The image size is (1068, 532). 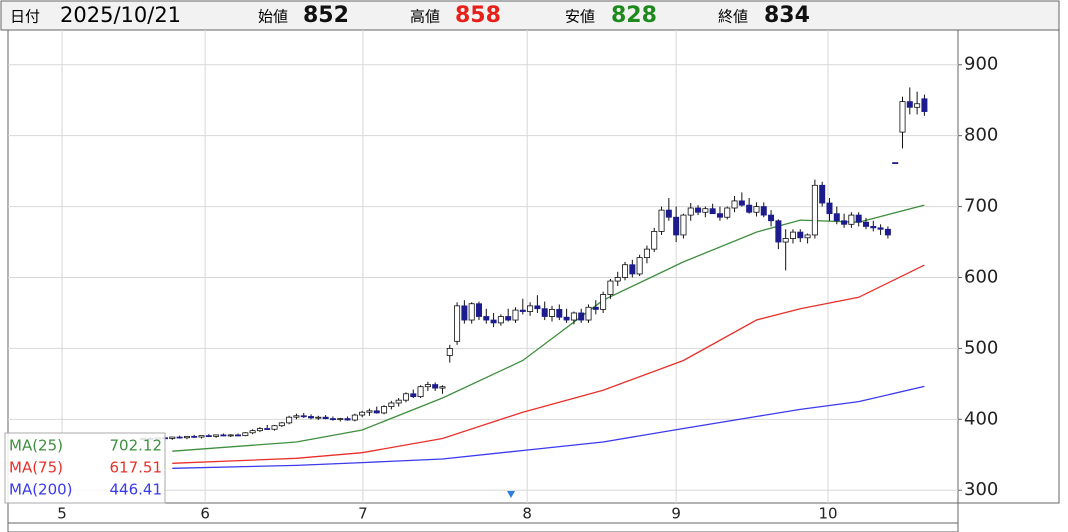 What do you see at coordinates (36, 468) in the screenshot?
I see `legend-name: MA(75)` at bounding box center [36, 468].